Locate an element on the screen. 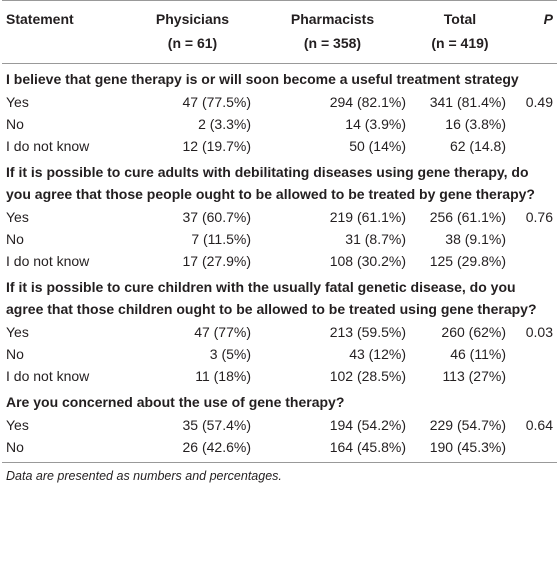  cell: 190 (45.3%) is located at coordinates (467, 447).